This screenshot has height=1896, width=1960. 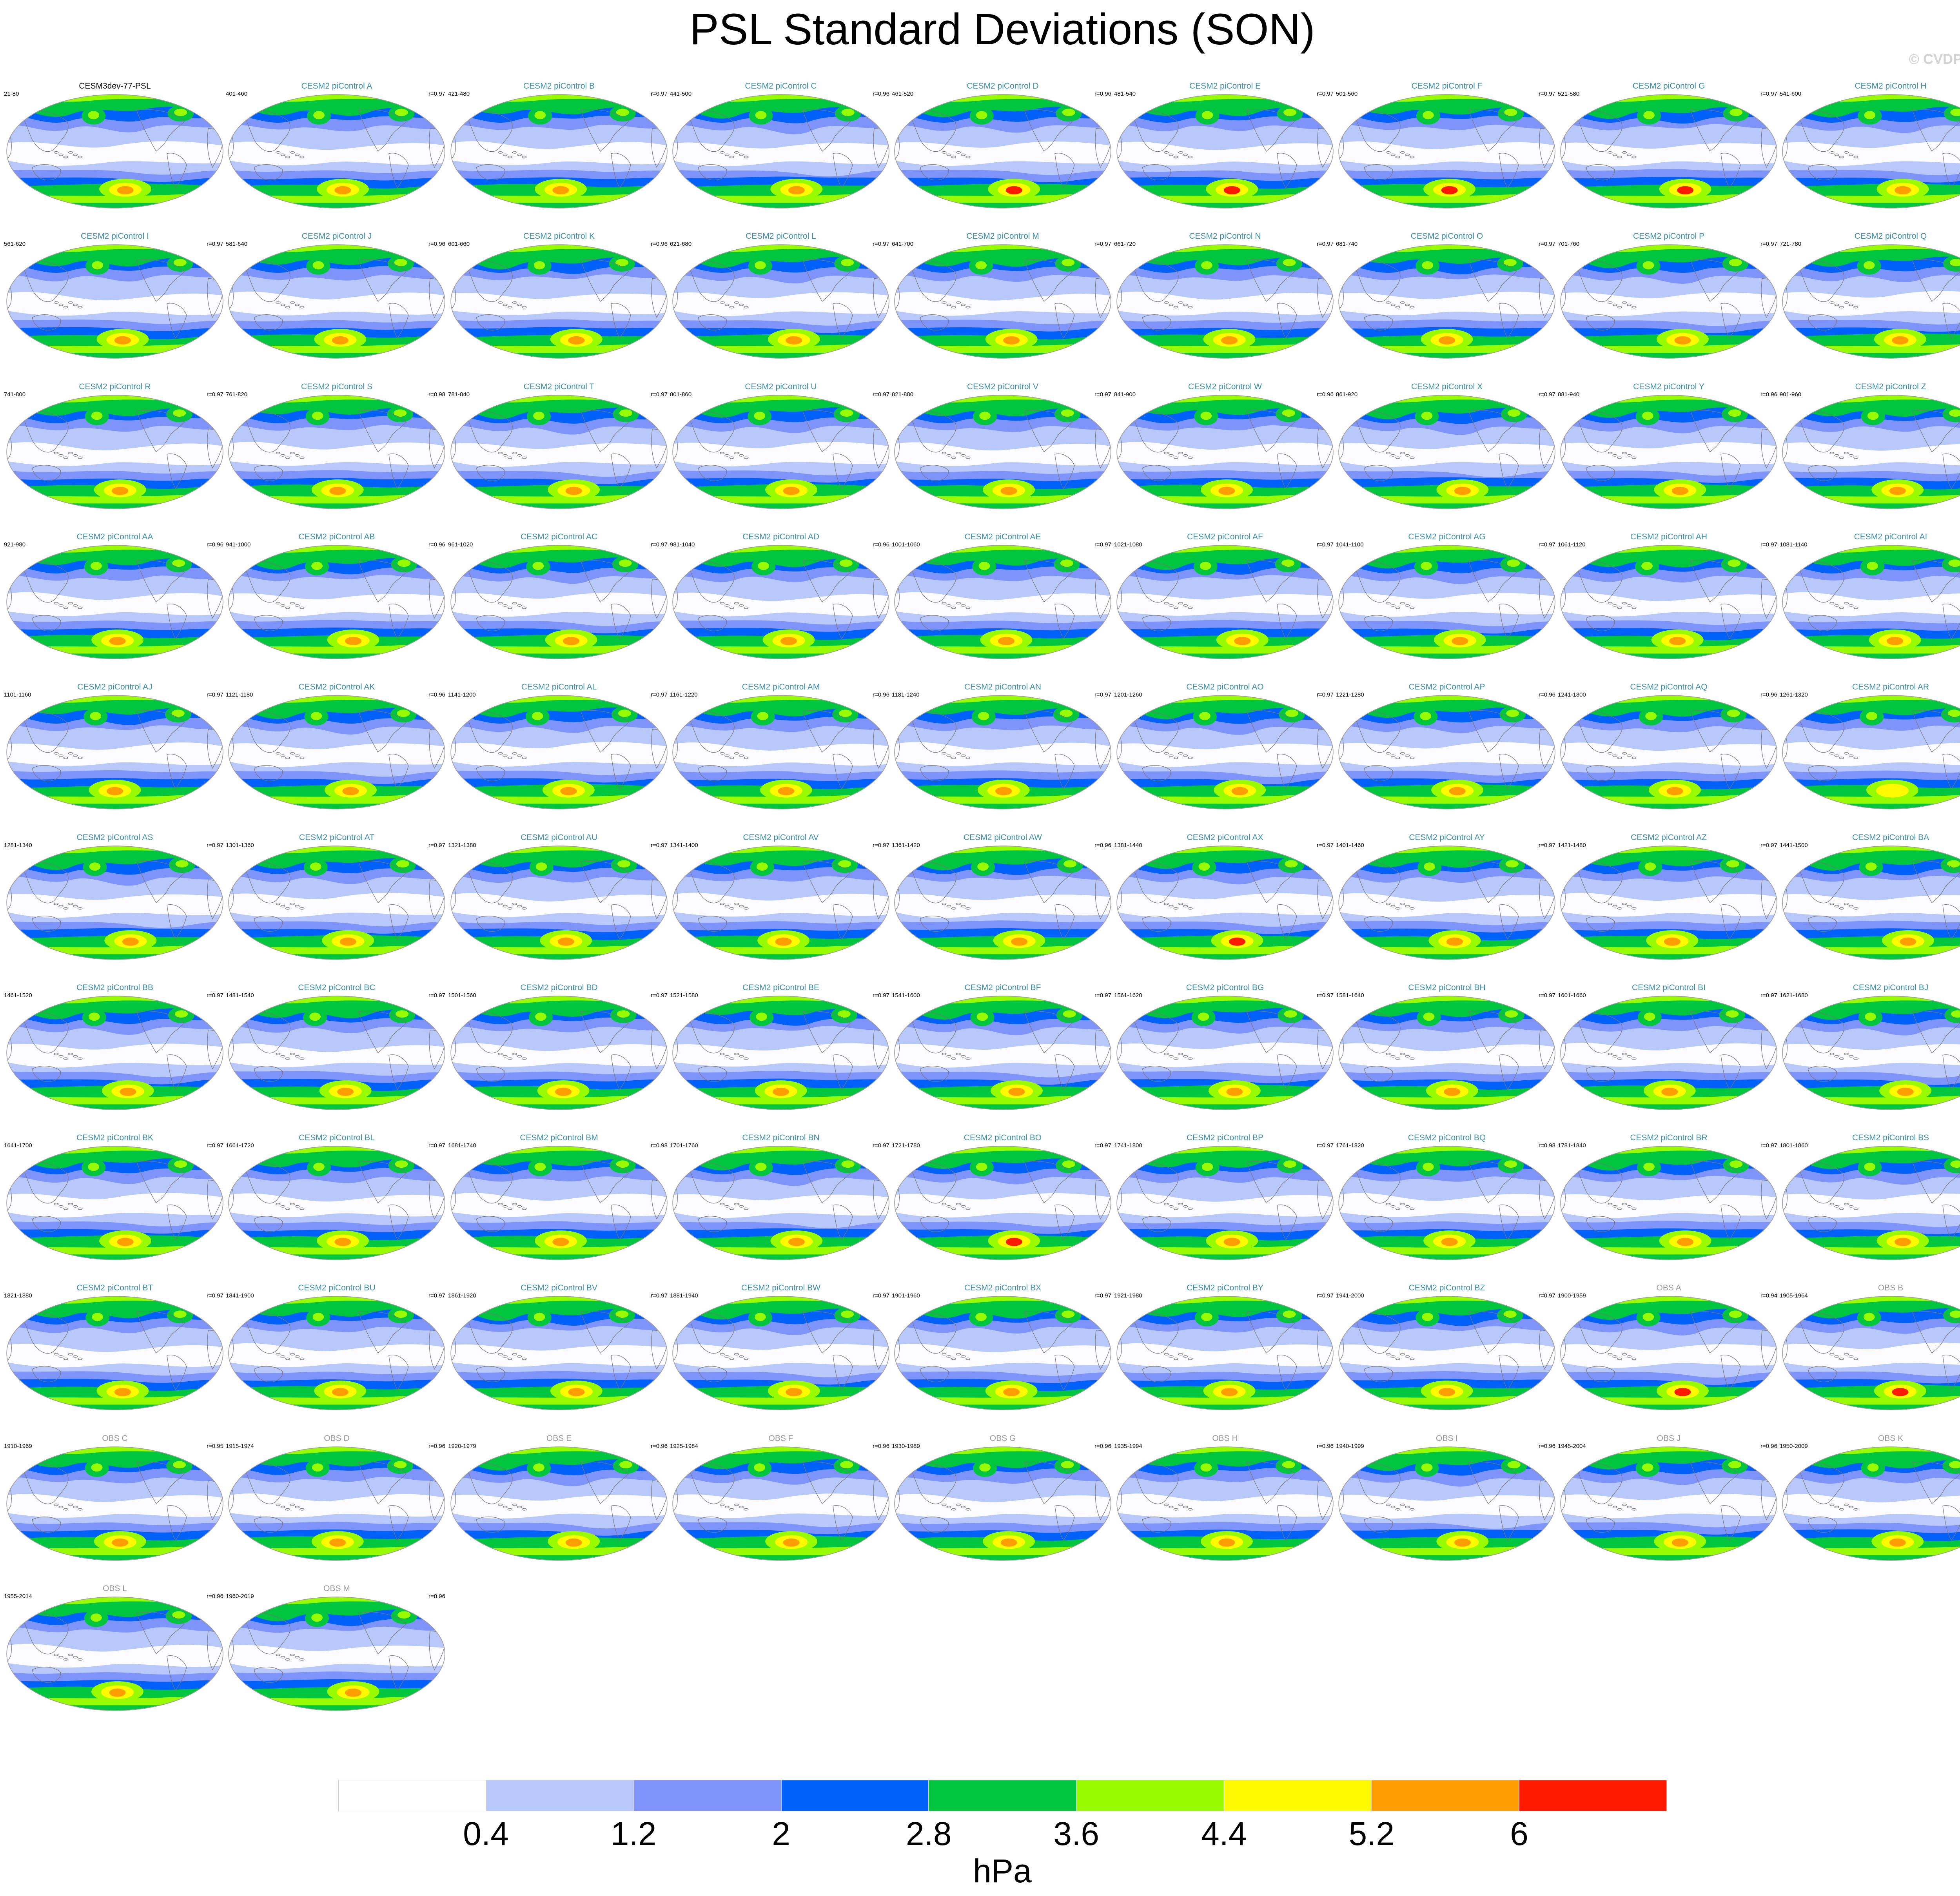 What do you see at coordinates (781, 386) in the screenshot?
I see `panel-title: CESM2 piControl U` at bounding box center [781, 386].